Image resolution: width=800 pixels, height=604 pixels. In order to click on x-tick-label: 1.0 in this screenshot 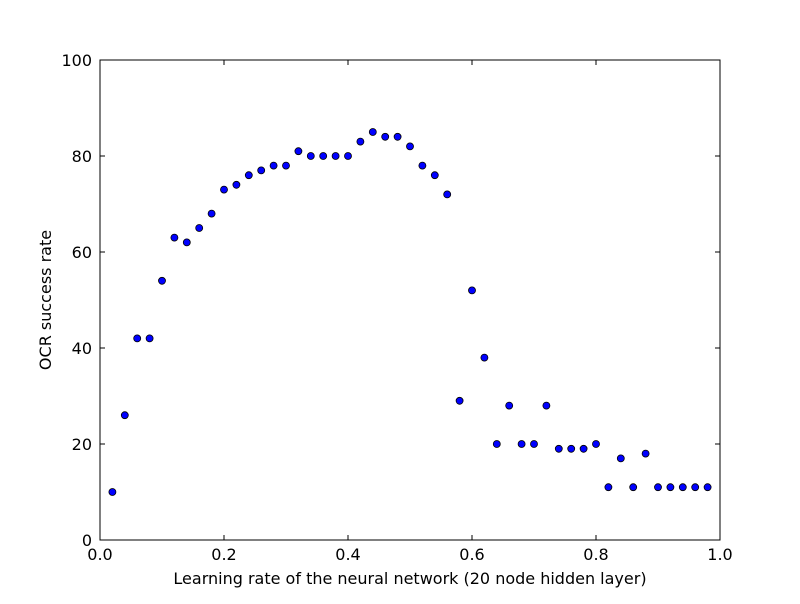, I will do `click(719, 554)`.